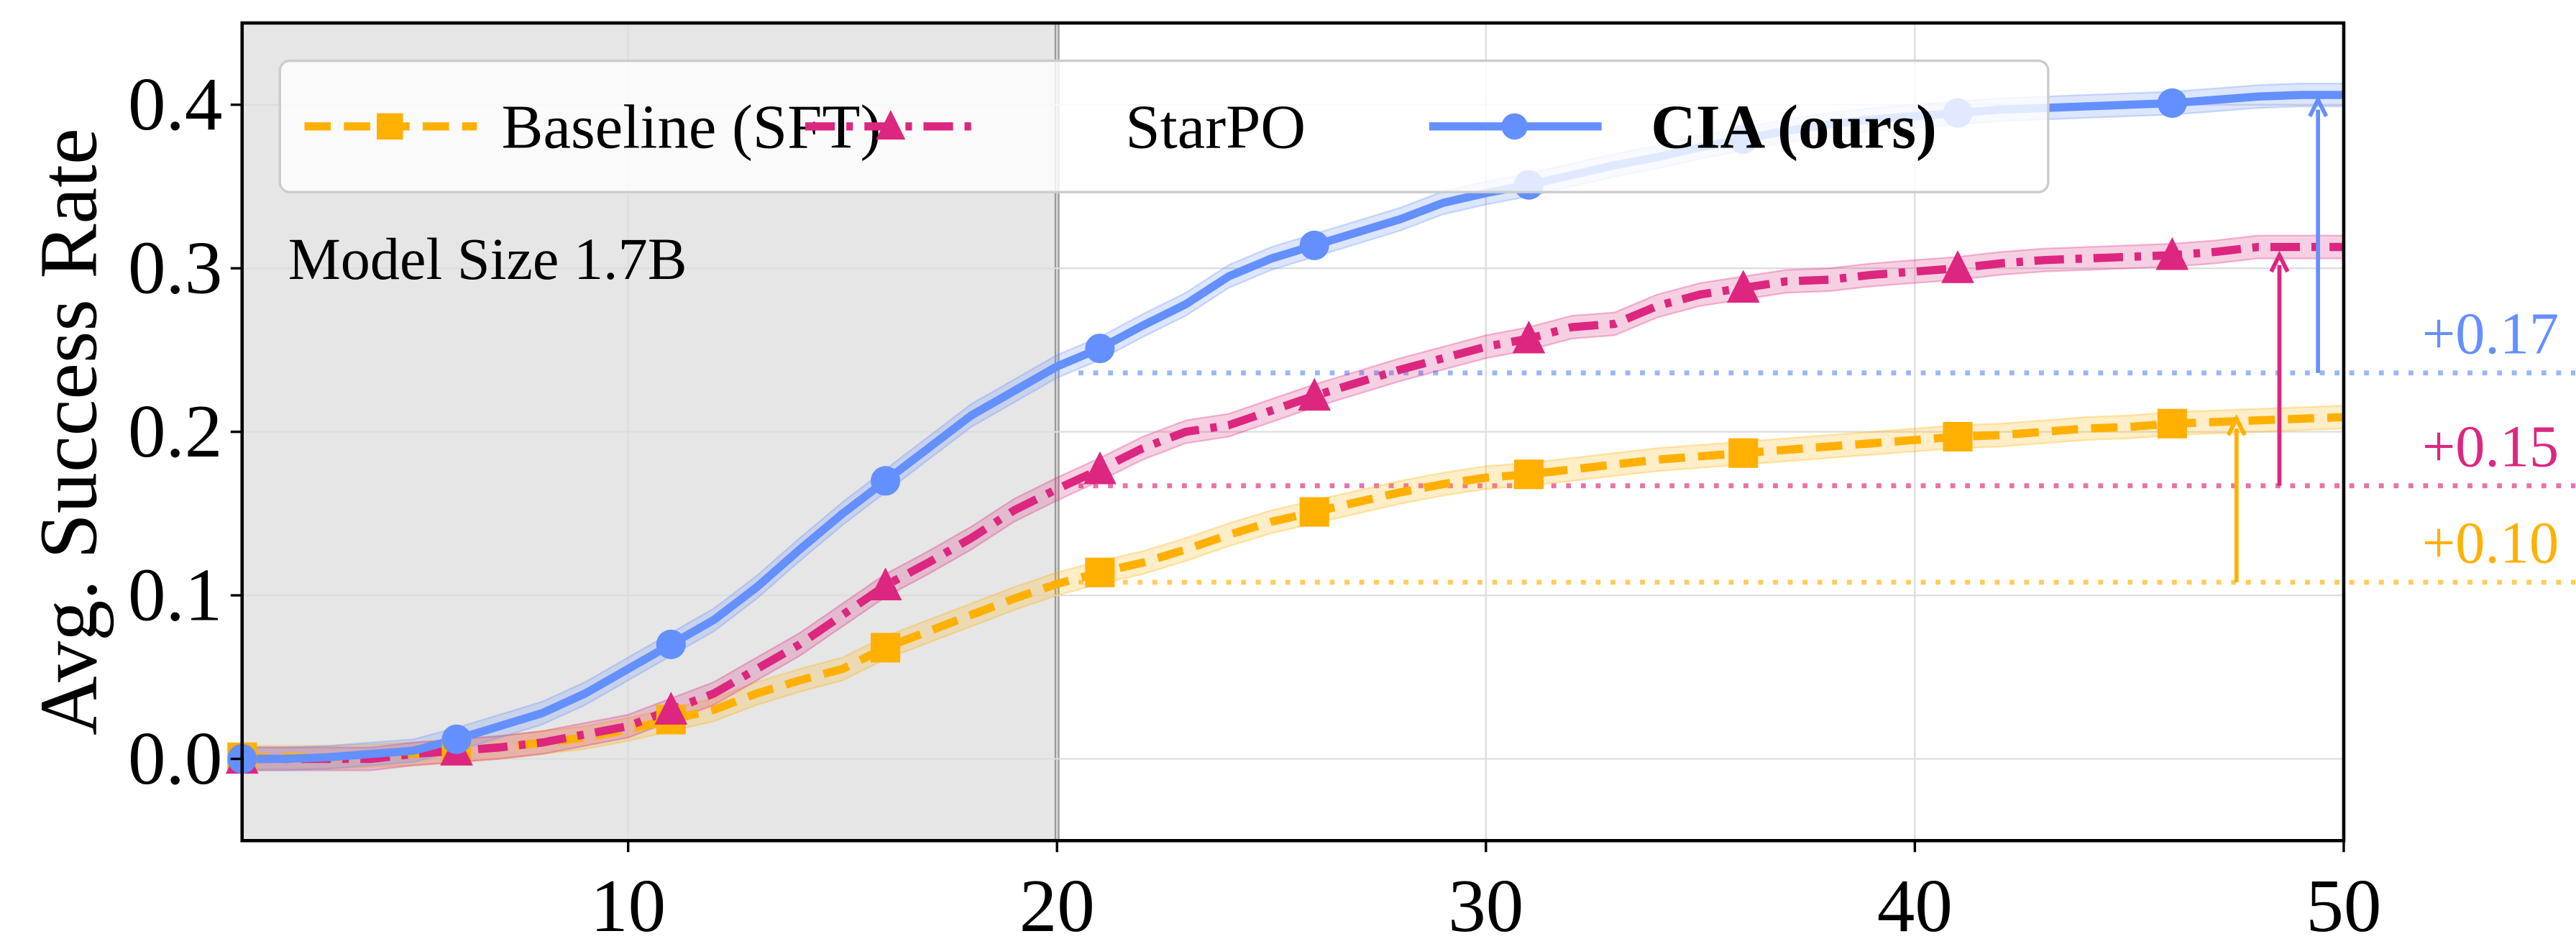  What do you see at coordinates (390, 127) in the screenshot?
I see `legend-marker-baseline-sft` at bounding box center [390, 127].